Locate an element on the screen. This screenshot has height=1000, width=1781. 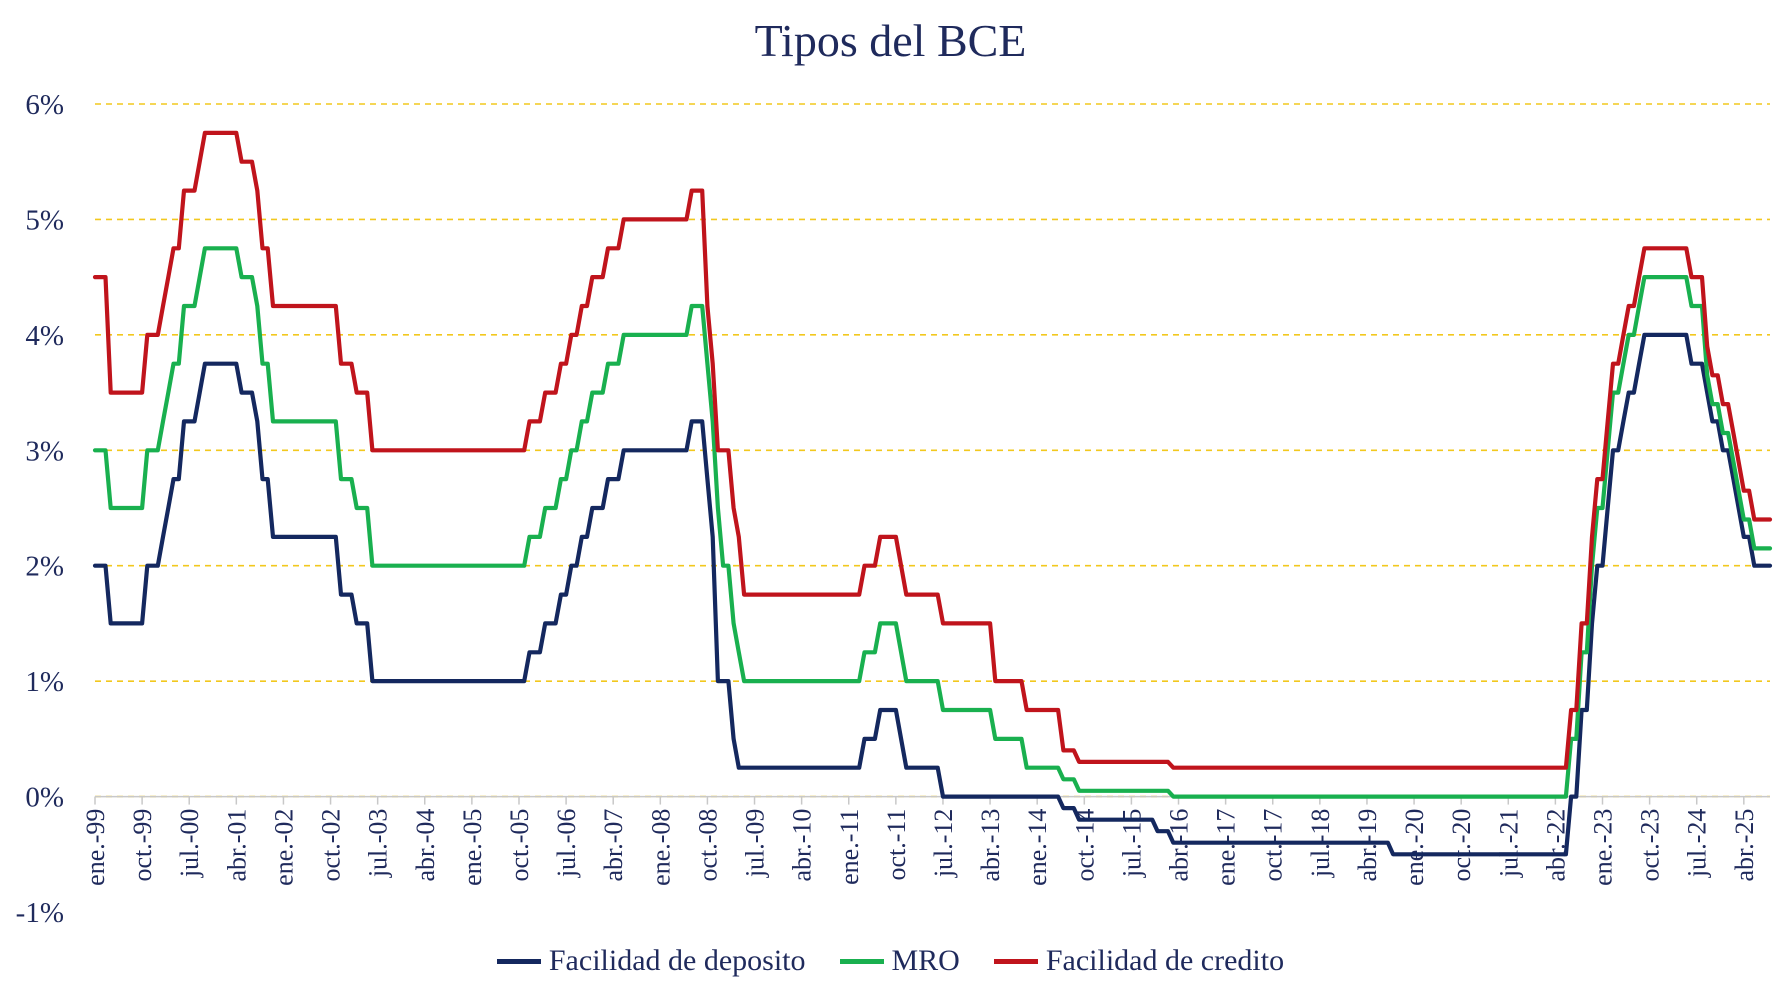
x-tick-label: oct.-05 is located at coordinates (519, 845).